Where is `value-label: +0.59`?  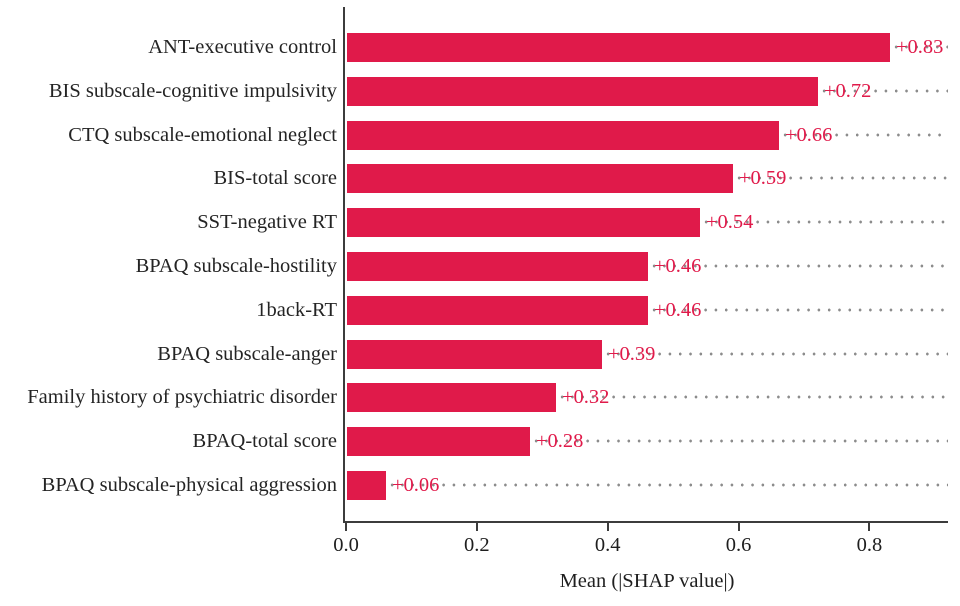
value-label: +0.59 is located at coordinates (763, 178).